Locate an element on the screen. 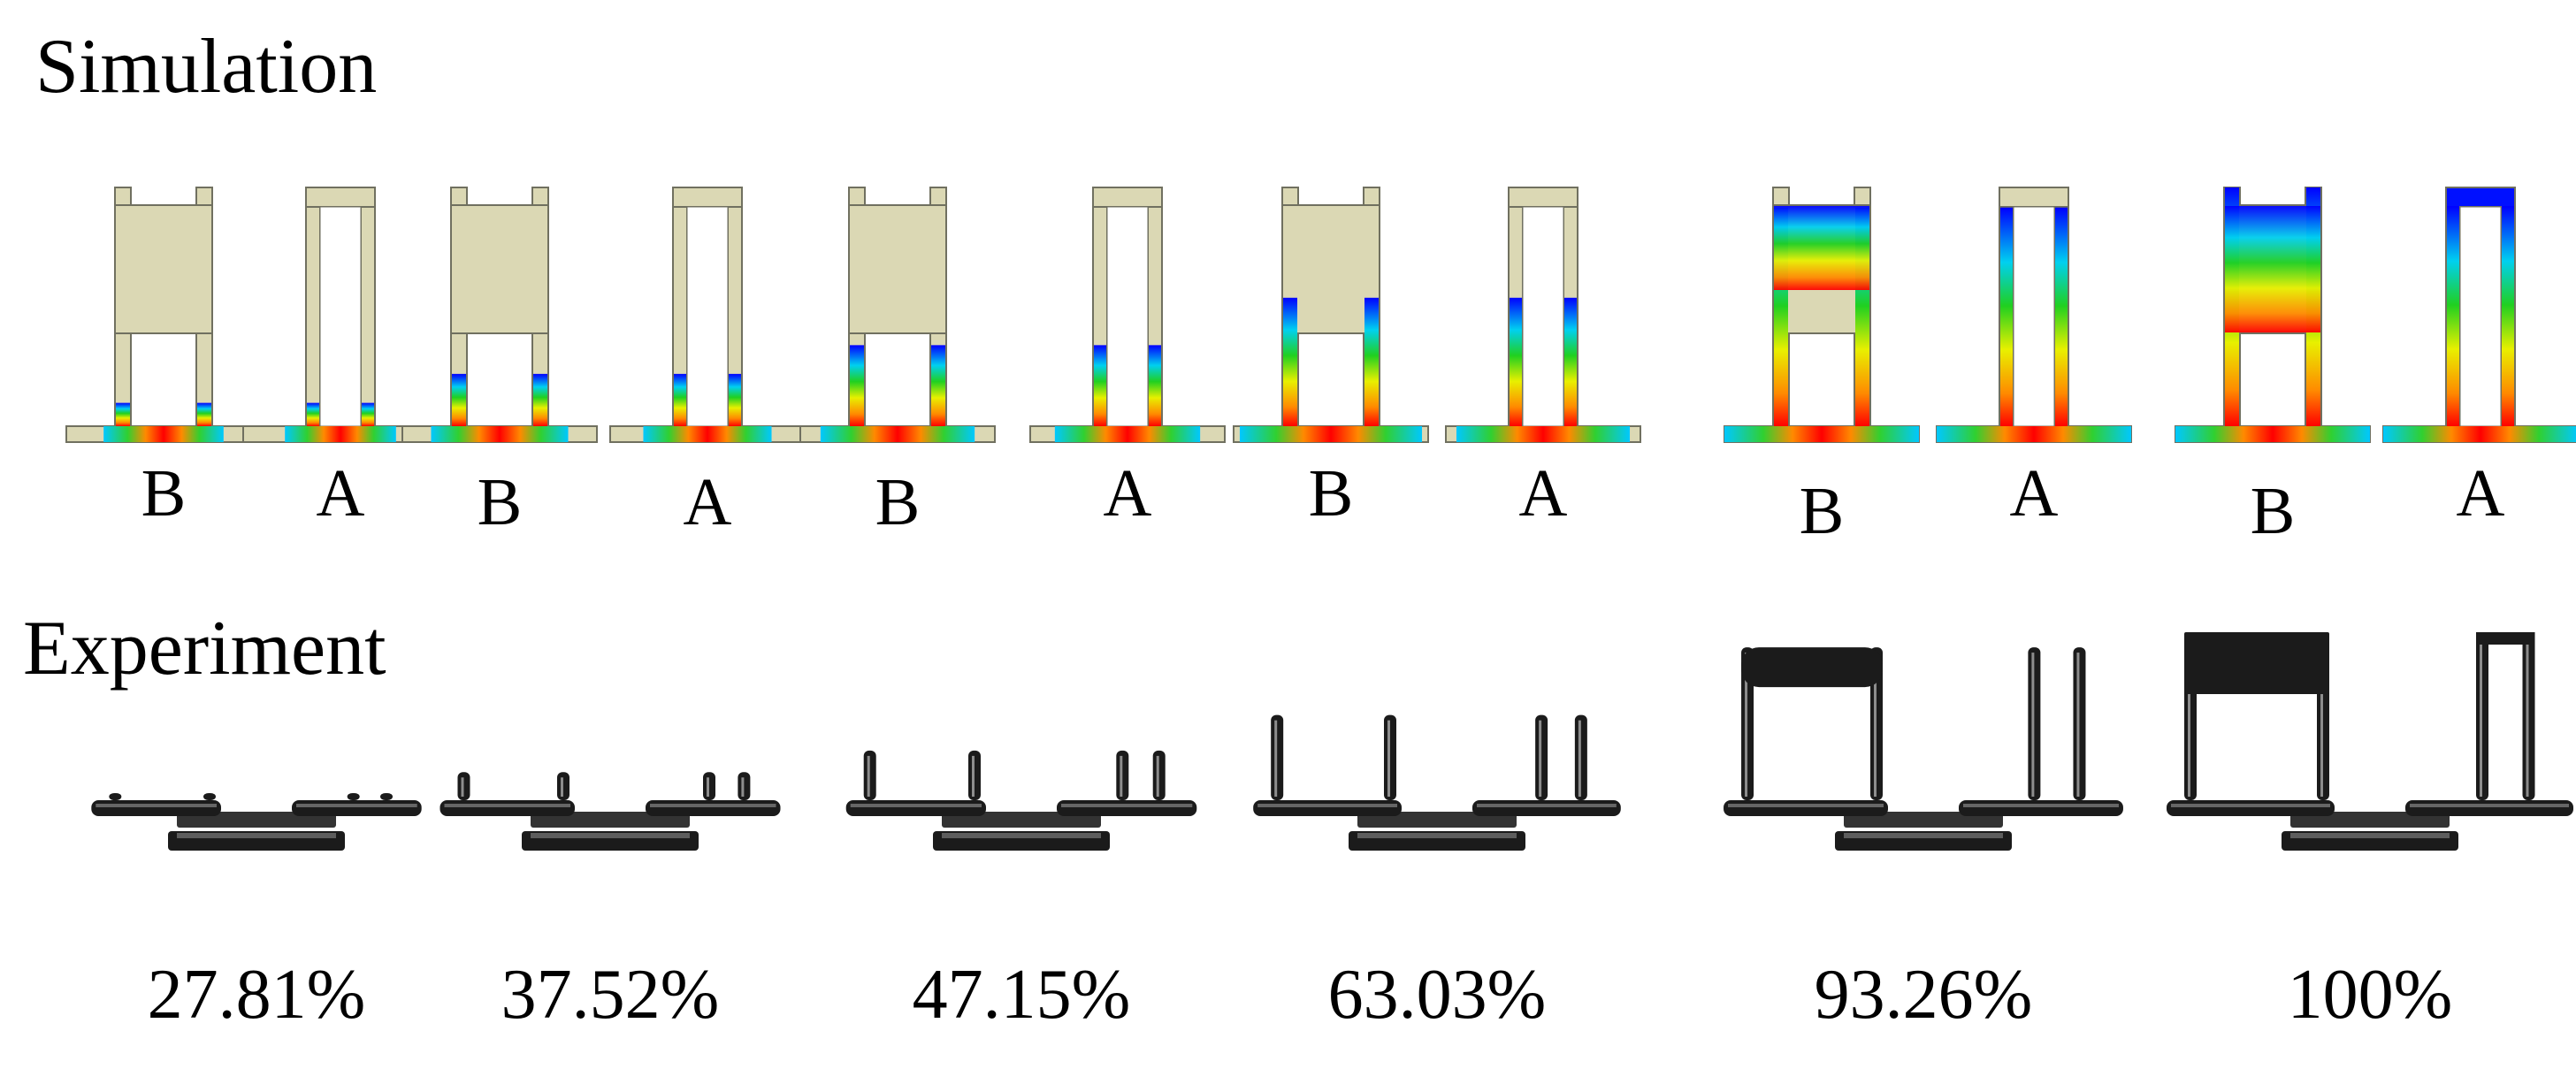 The width and height of the screenshot is (2576, 1069). simulation-title: Simulation is located at coordinates (206, 67).